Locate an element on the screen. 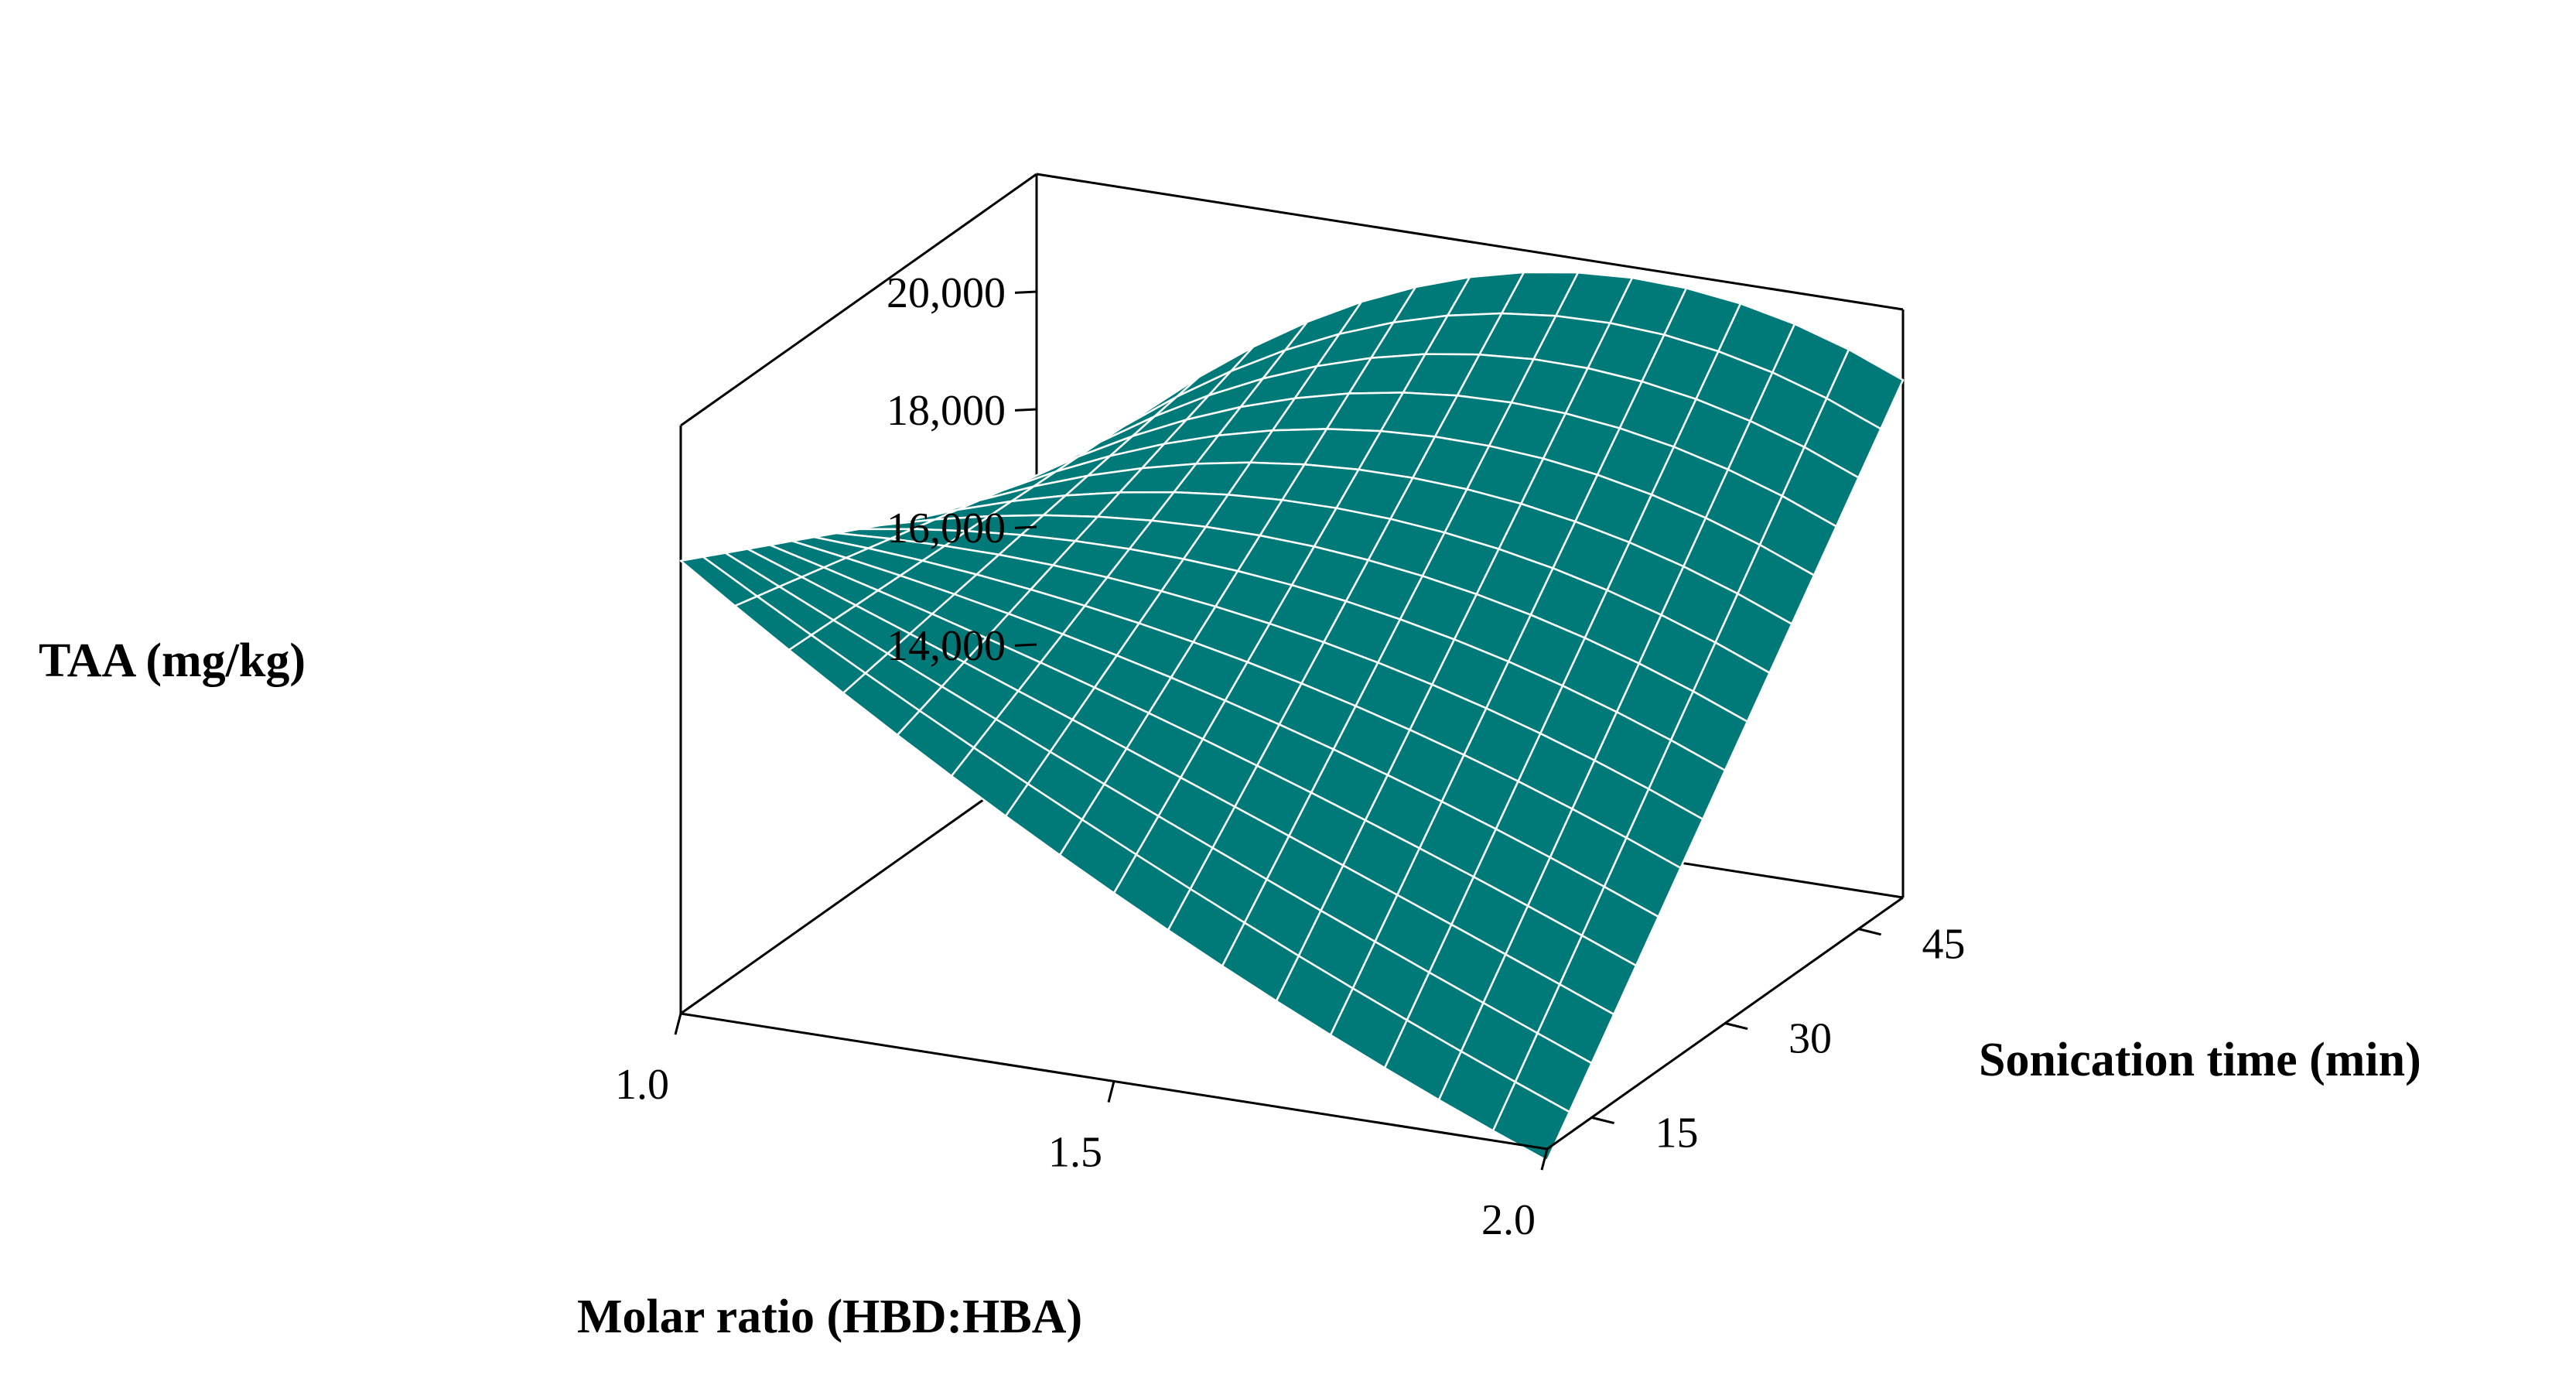  box-edge-left-bottom is located at coordinates (859, 888).